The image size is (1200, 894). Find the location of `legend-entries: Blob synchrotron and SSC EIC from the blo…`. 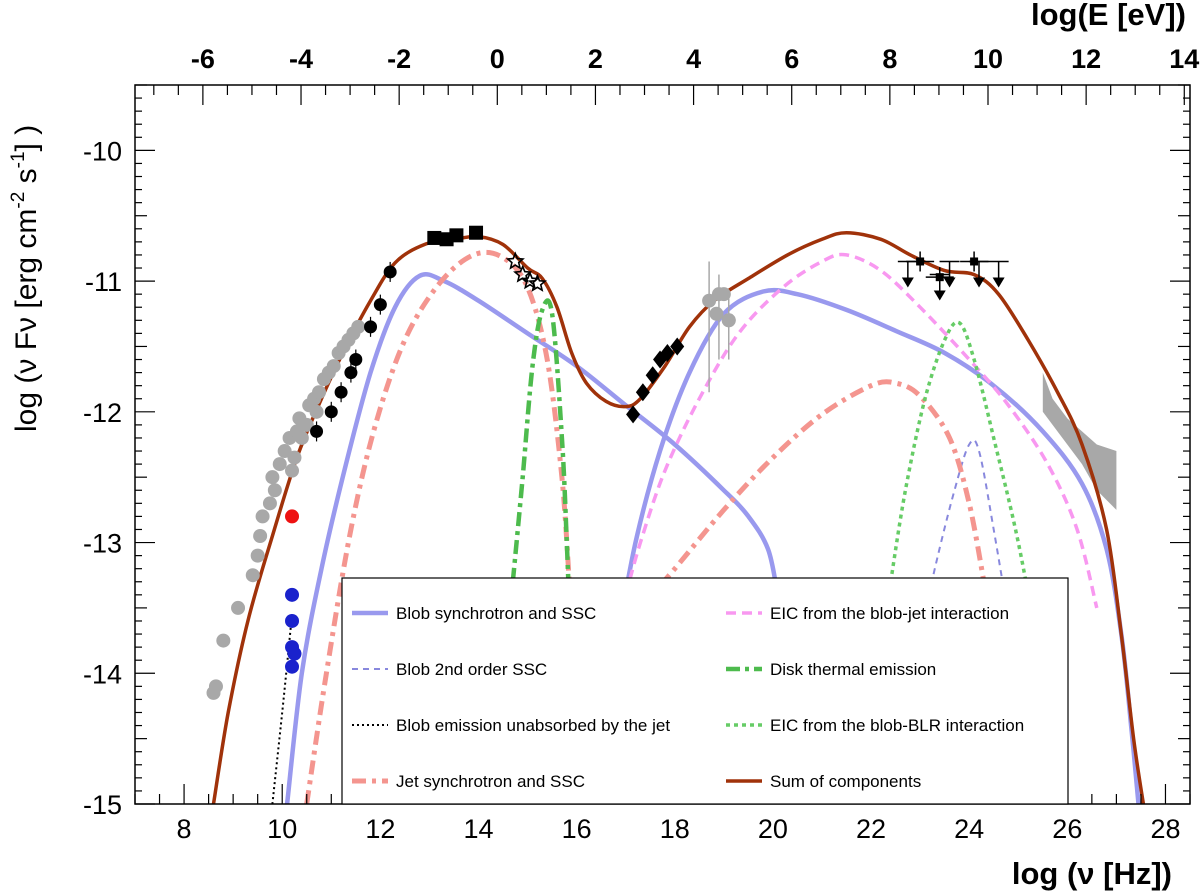

legend-entries: Blob synchrotron and SSC EIC from the blo… is located at coordinates (688, 697).